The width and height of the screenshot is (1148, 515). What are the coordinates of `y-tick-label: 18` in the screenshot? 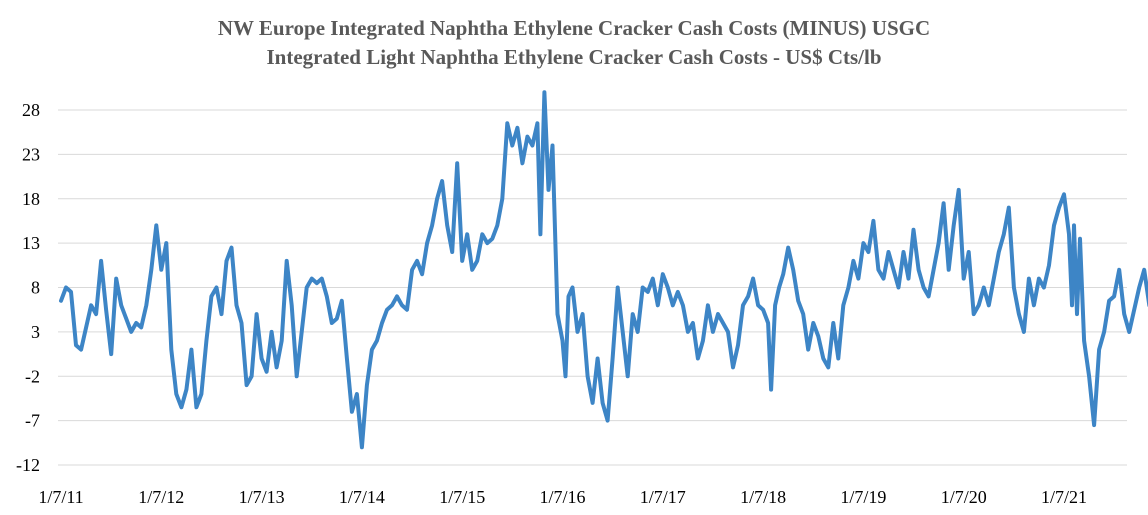 It's located at (31, 199).